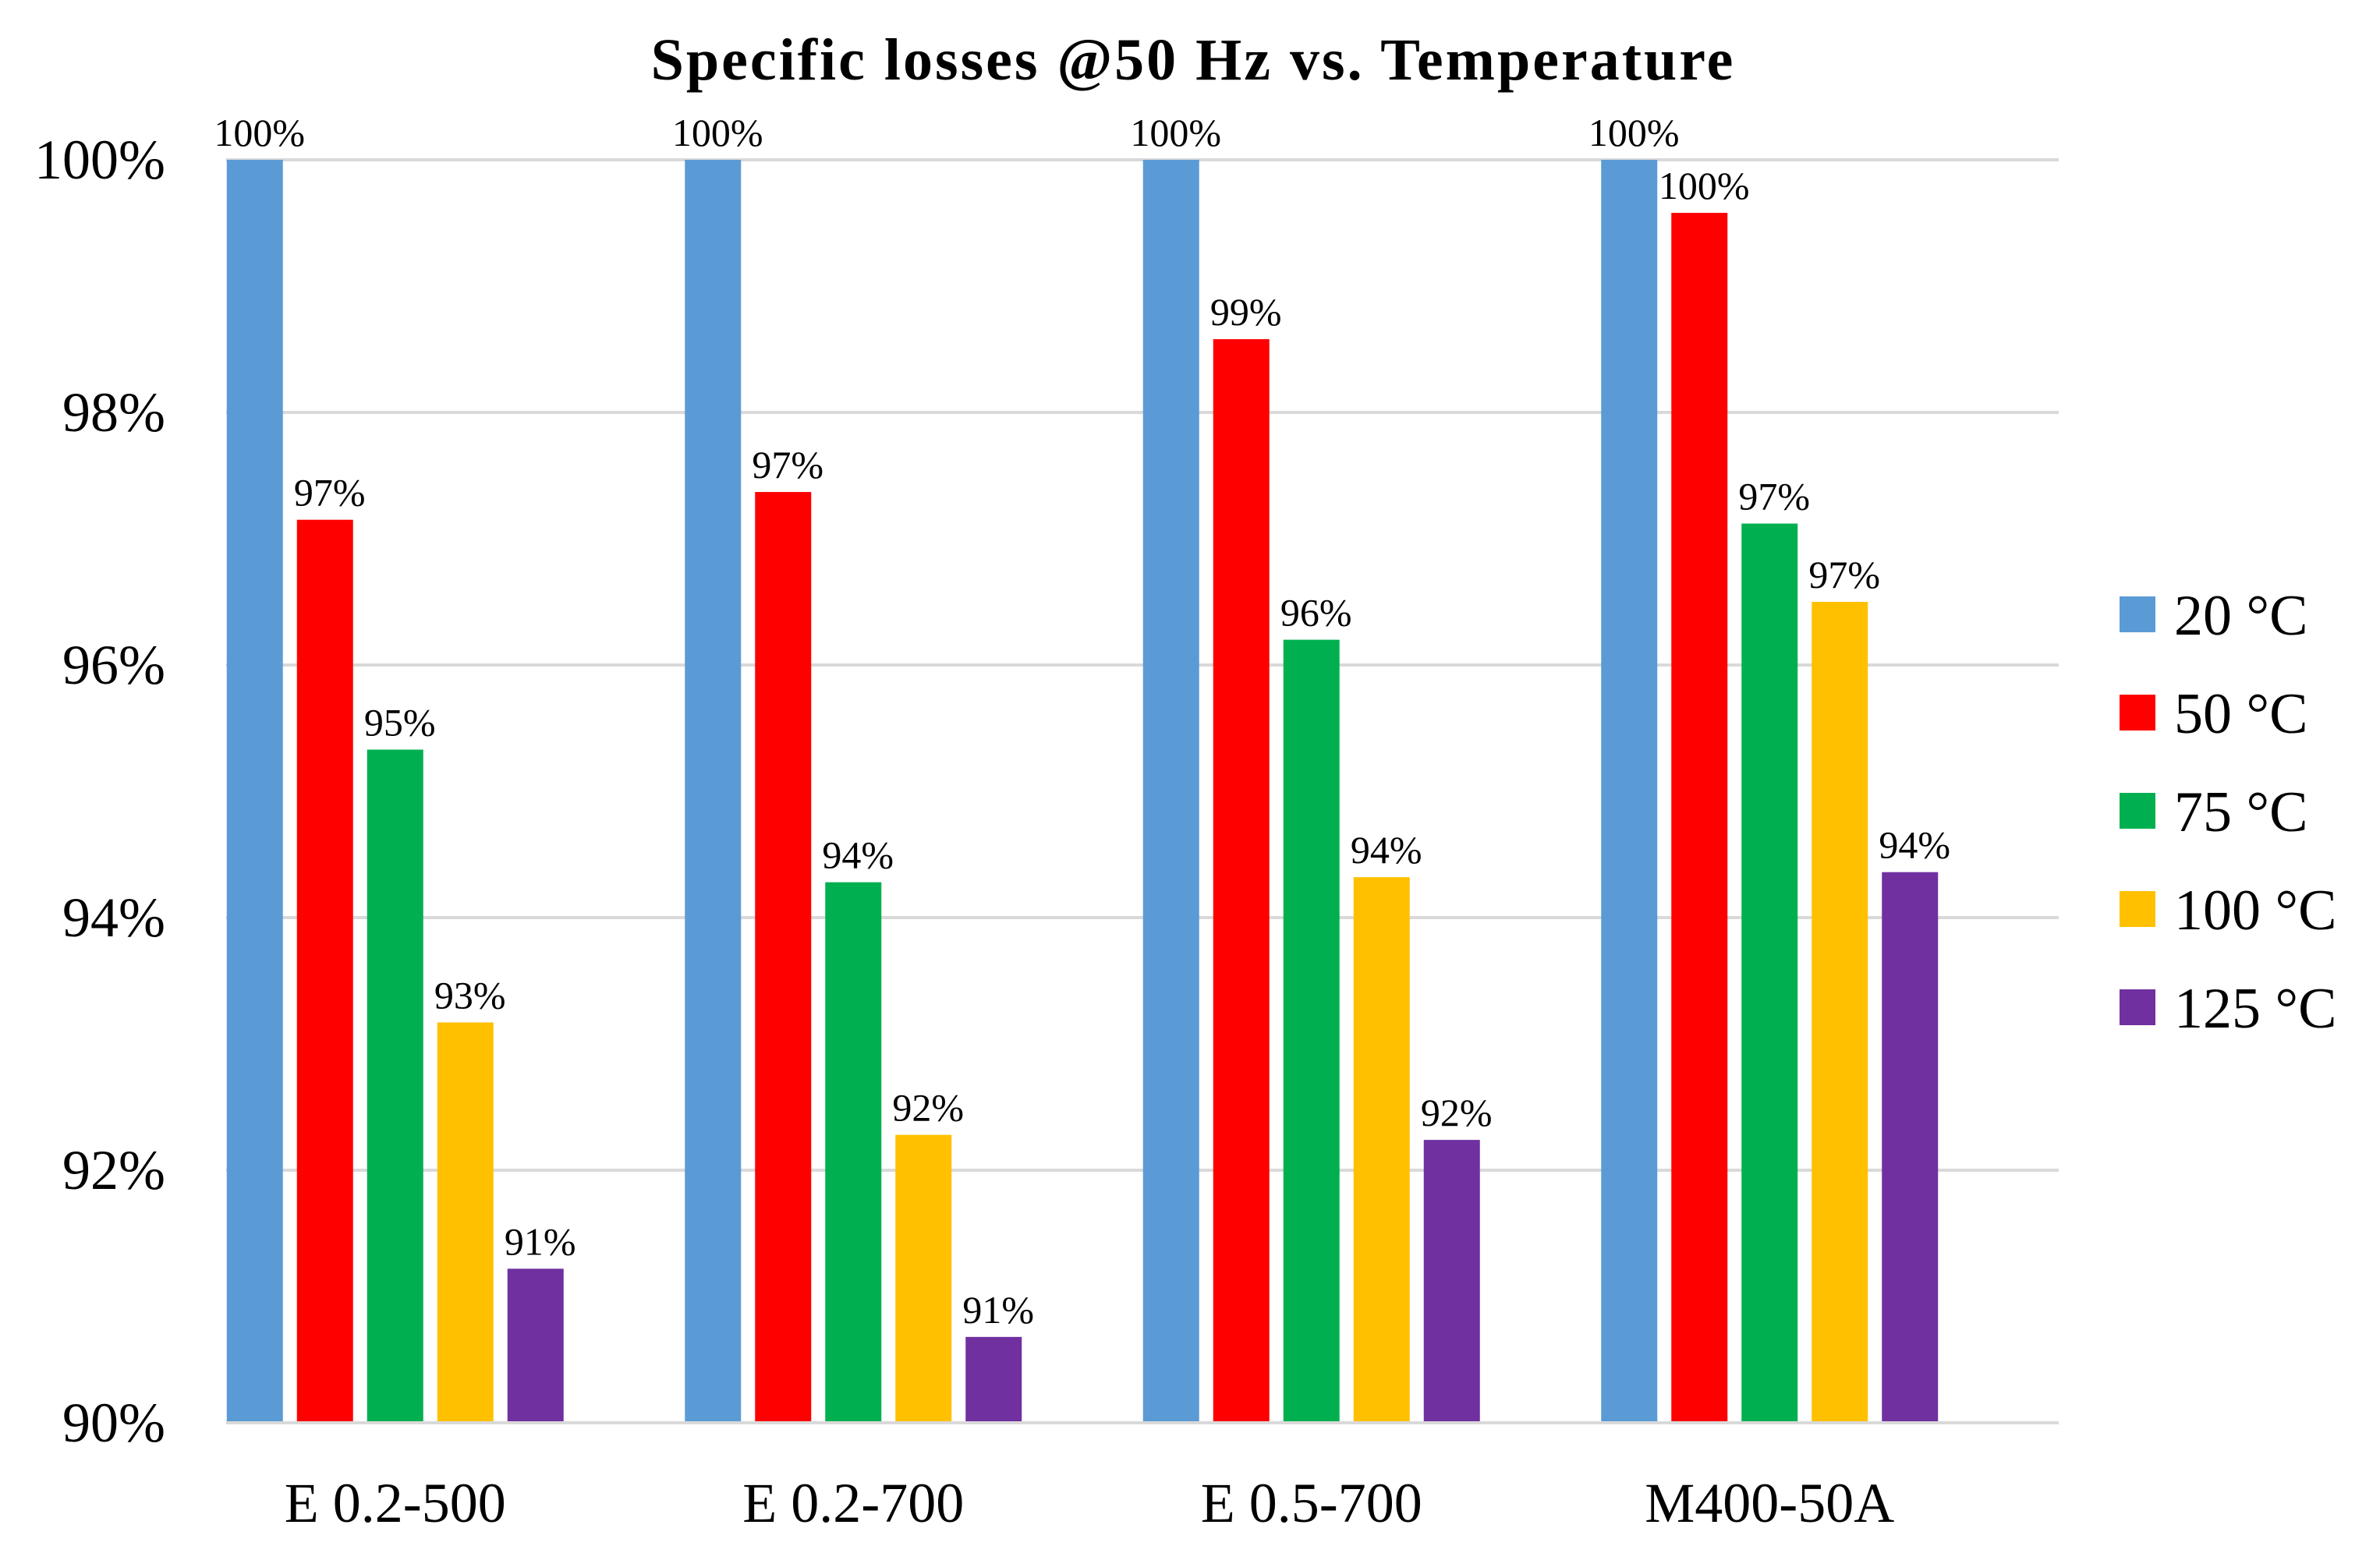  I want to click on data-label: 99%, so click(1246, 312).